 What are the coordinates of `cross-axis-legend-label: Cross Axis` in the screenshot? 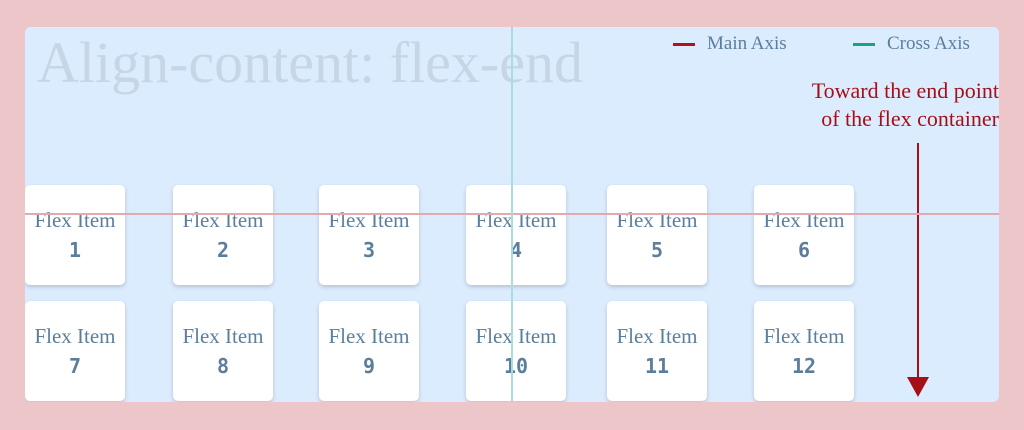 It's located at (928, 43).